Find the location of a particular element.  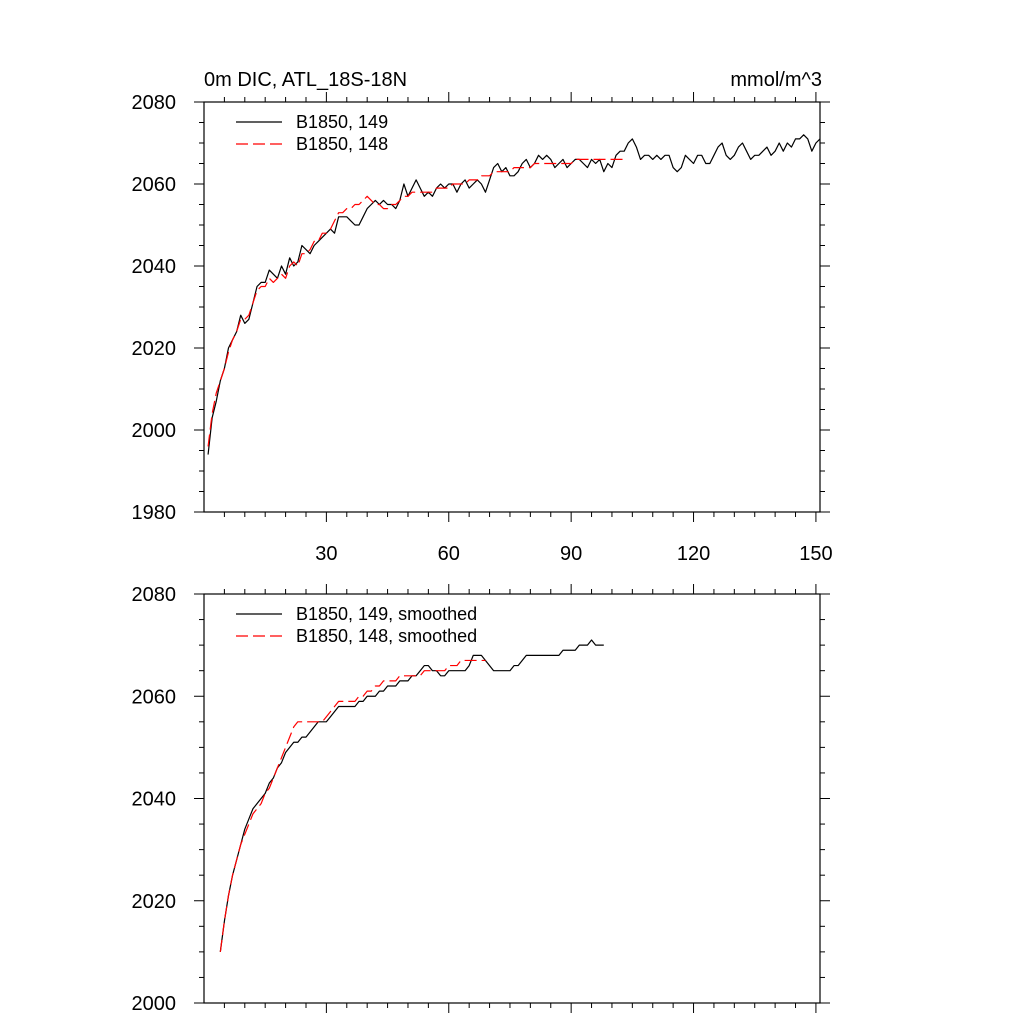

x-tick-label: 30 is located at coordinates (326, 554).